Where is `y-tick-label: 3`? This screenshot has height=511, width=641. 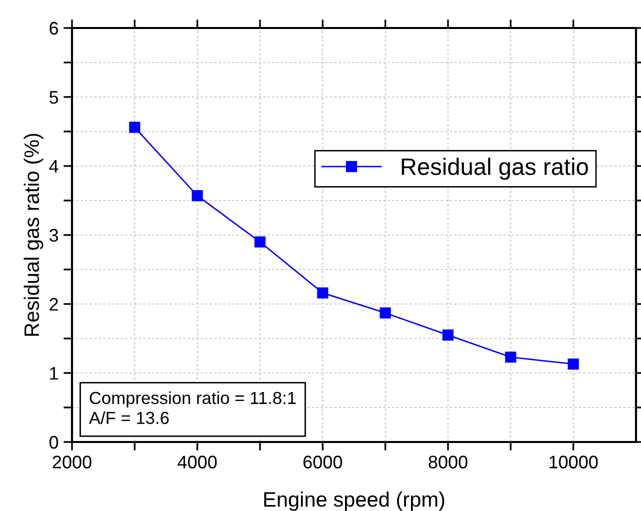
y-tick-label: 3 is located at coordinates (53, 235).